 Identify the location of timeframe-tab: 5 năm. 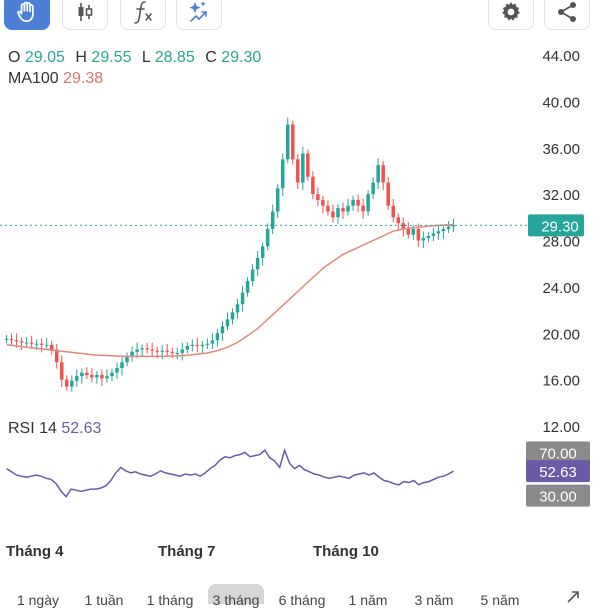
(500, 600).